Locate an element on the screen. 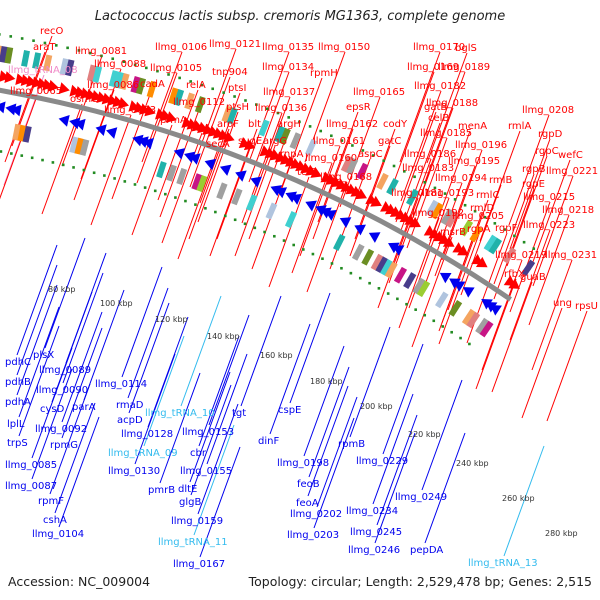 This screenshot has height=600, width=600. forward-gene-label: tnp904 is located at coordinates (230, 72).